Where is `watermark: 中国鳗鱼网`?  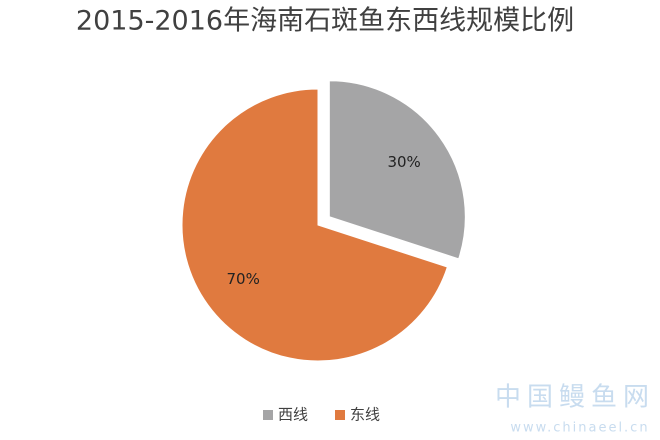
watermark: 中国鳗鱼网 is located at coordinates (575, 398).